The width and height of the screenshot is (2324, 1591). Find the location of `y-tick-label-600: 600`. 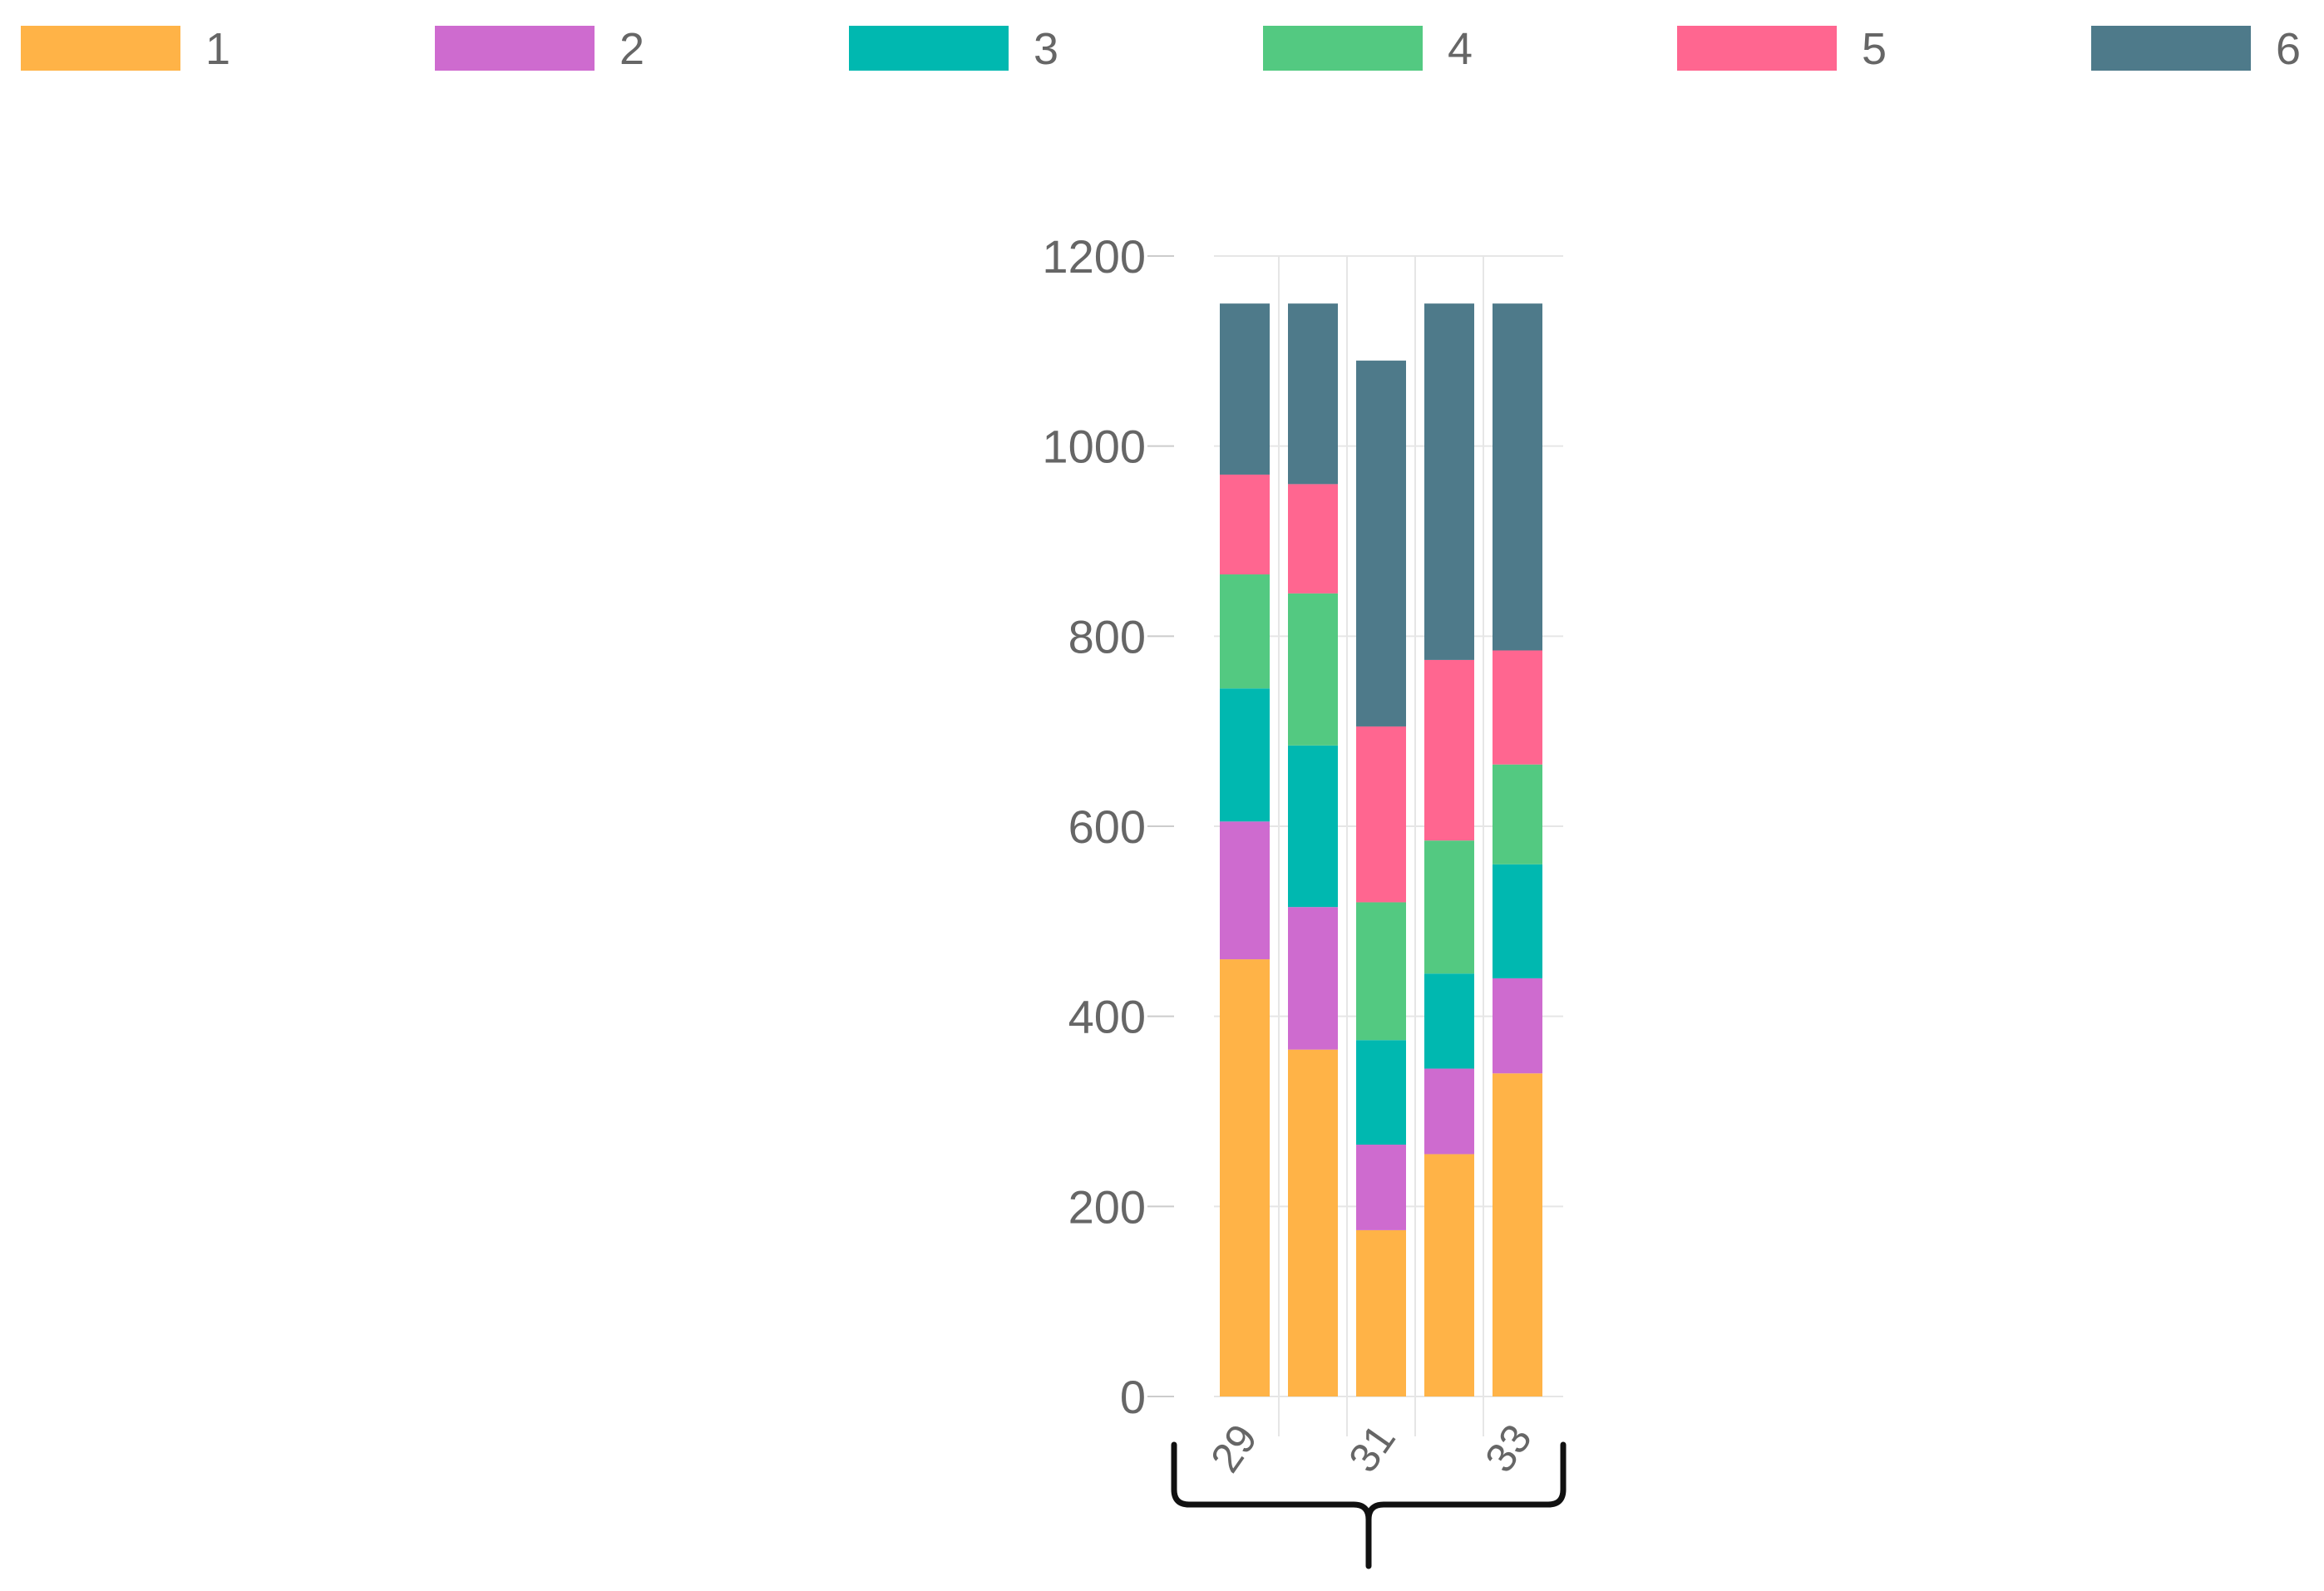

y-tick-label-600: 600 is located at coordinates (1107, 826).